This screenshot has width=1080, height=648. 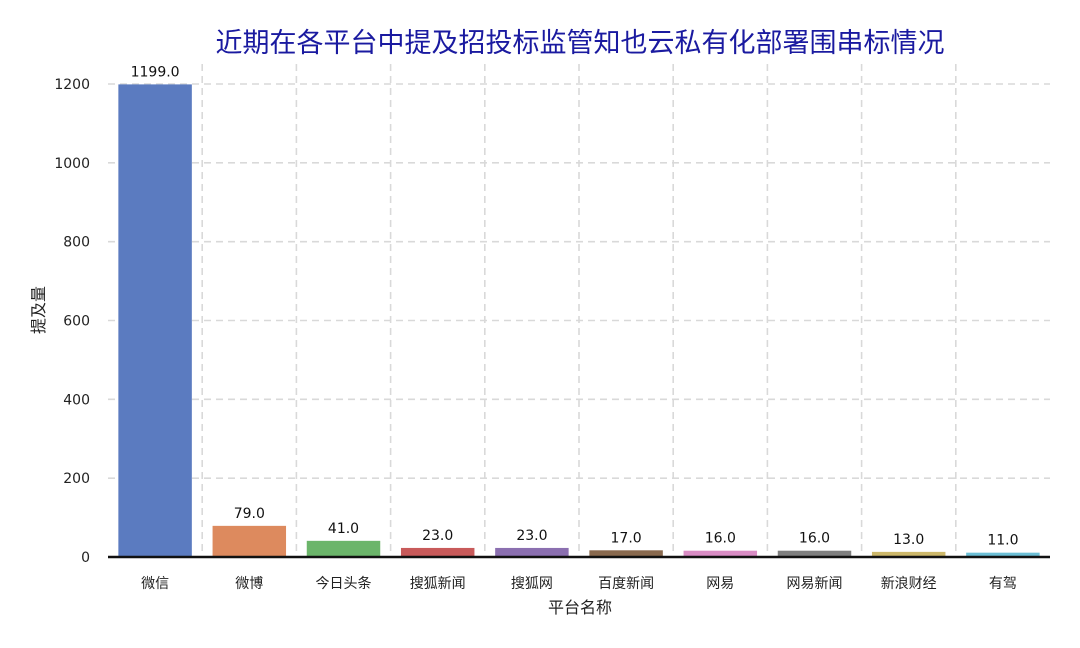 What do you see at coordinates (155, 72) in the screenshot?
I see `data-label: 1199.0` at bounding box center [155, 72].